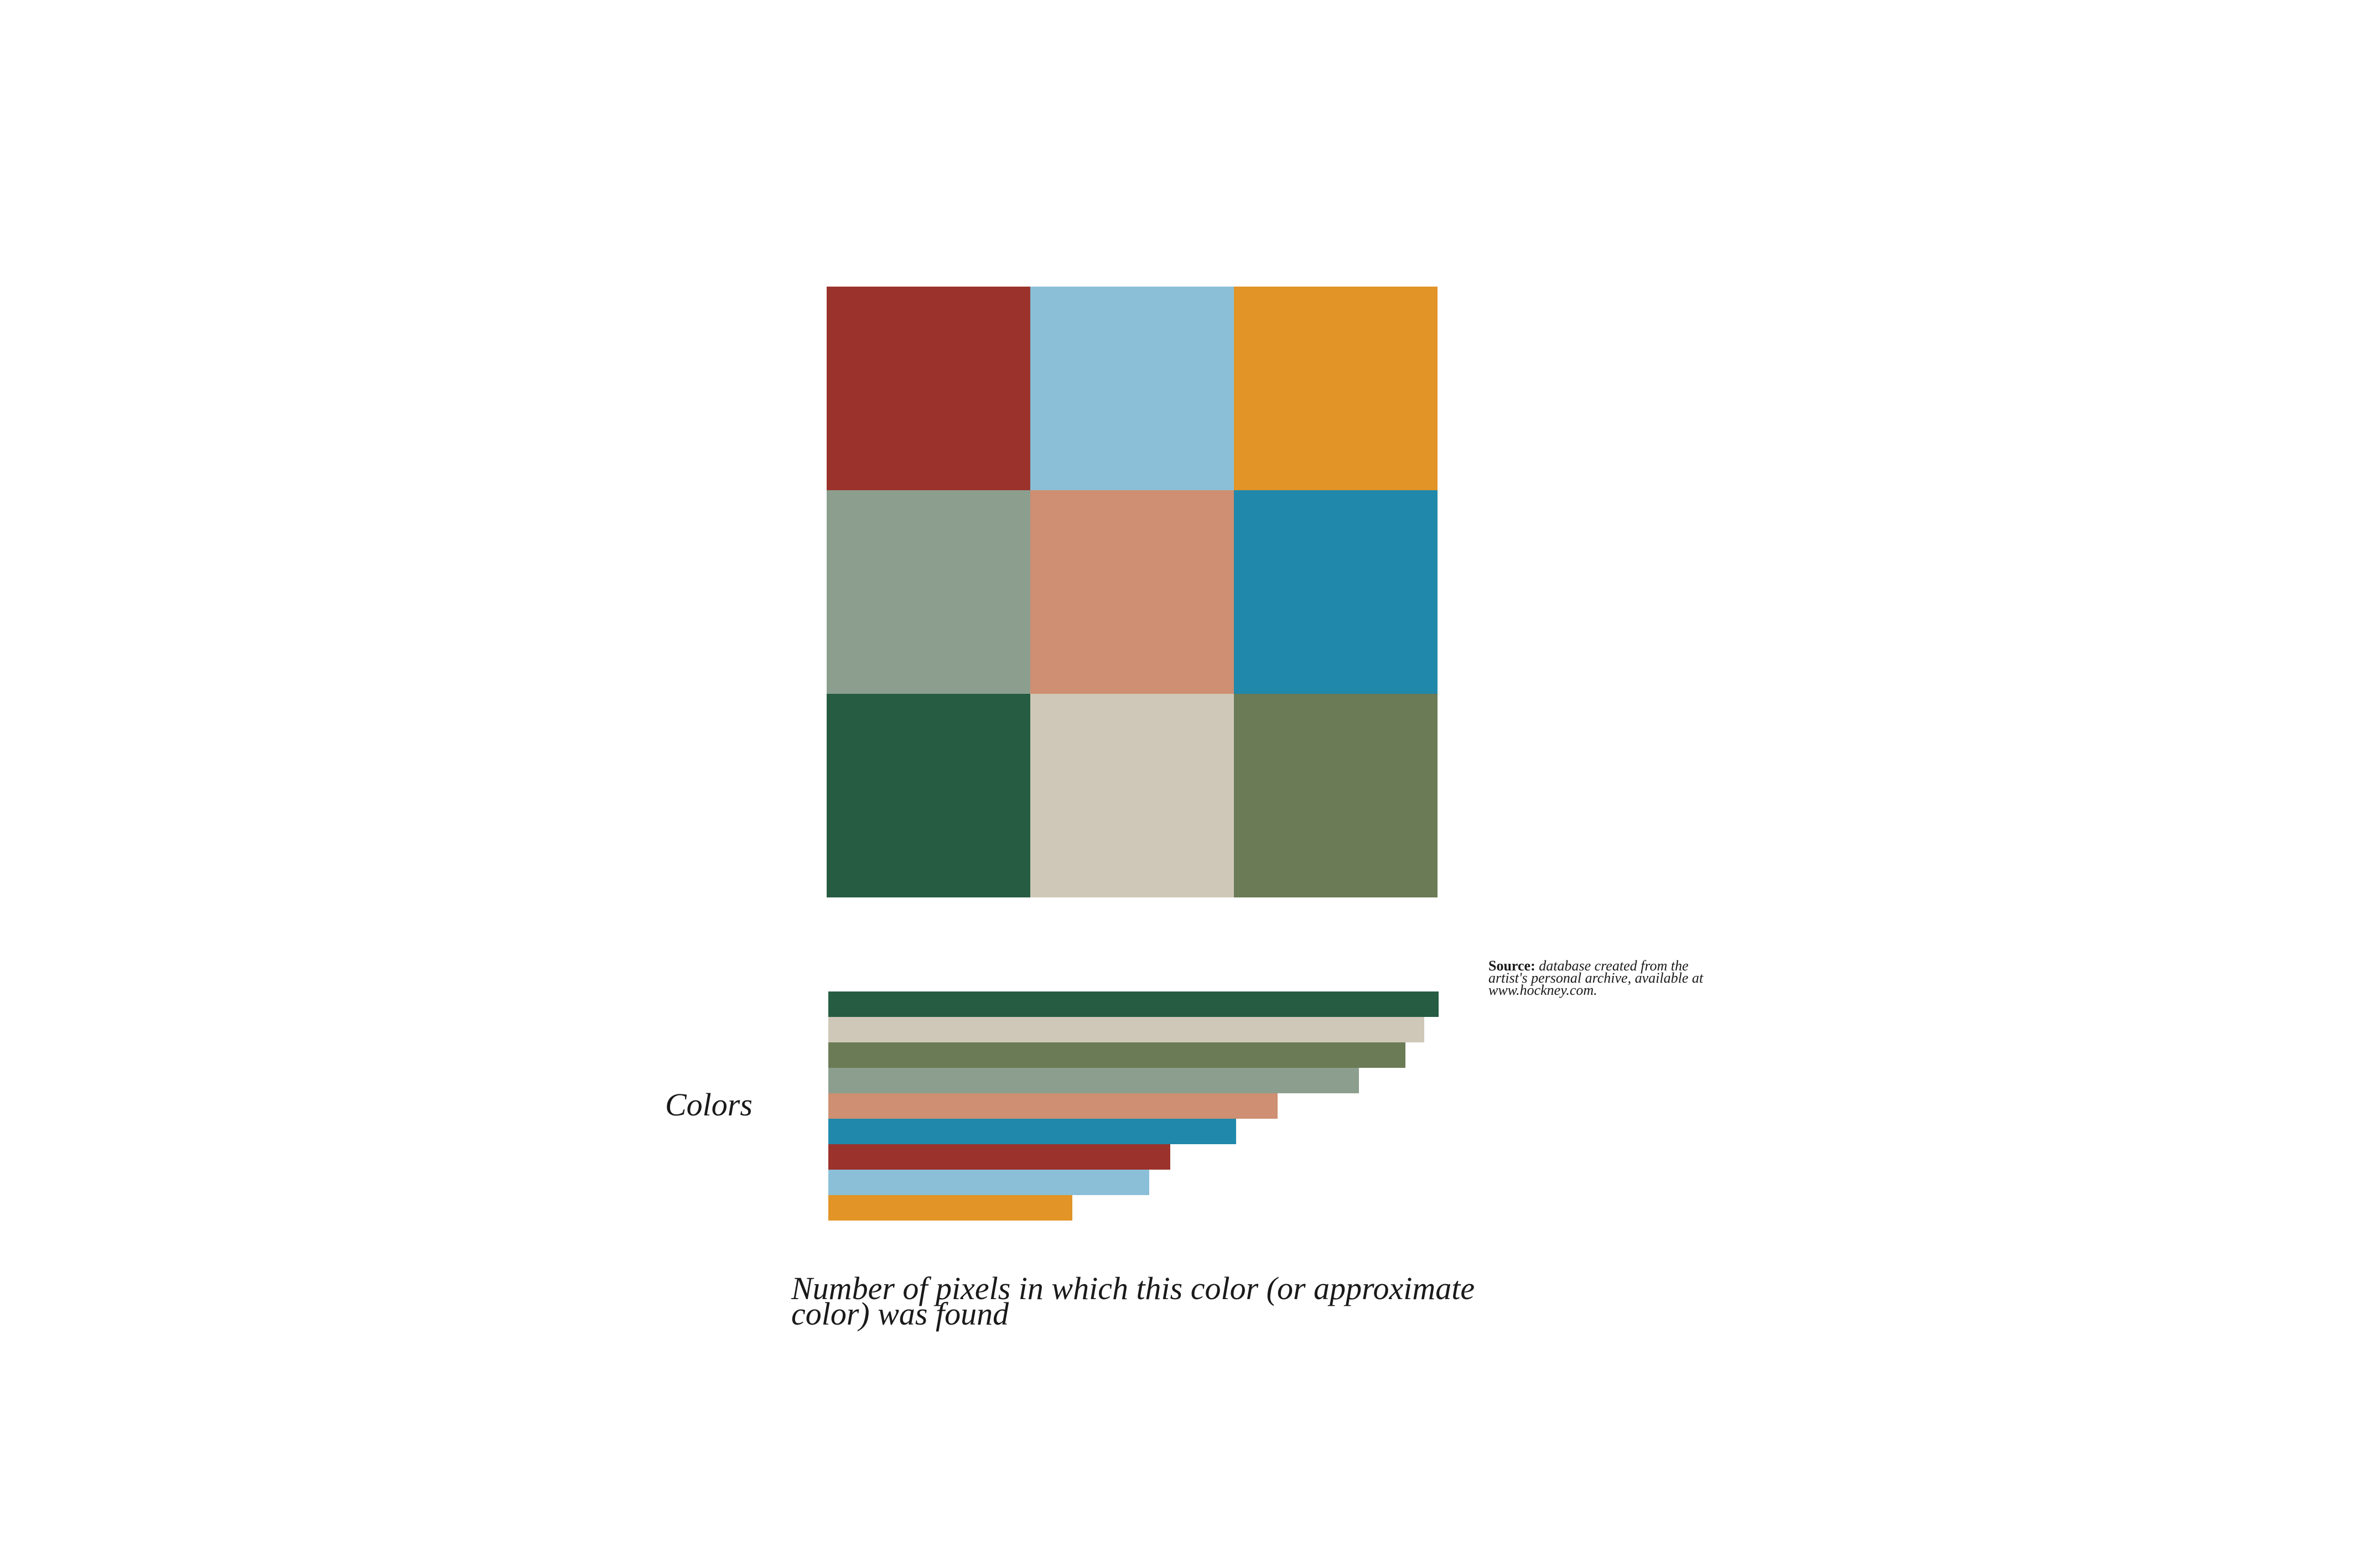  I want to click on color-palette-grid, so click(1132, 592).